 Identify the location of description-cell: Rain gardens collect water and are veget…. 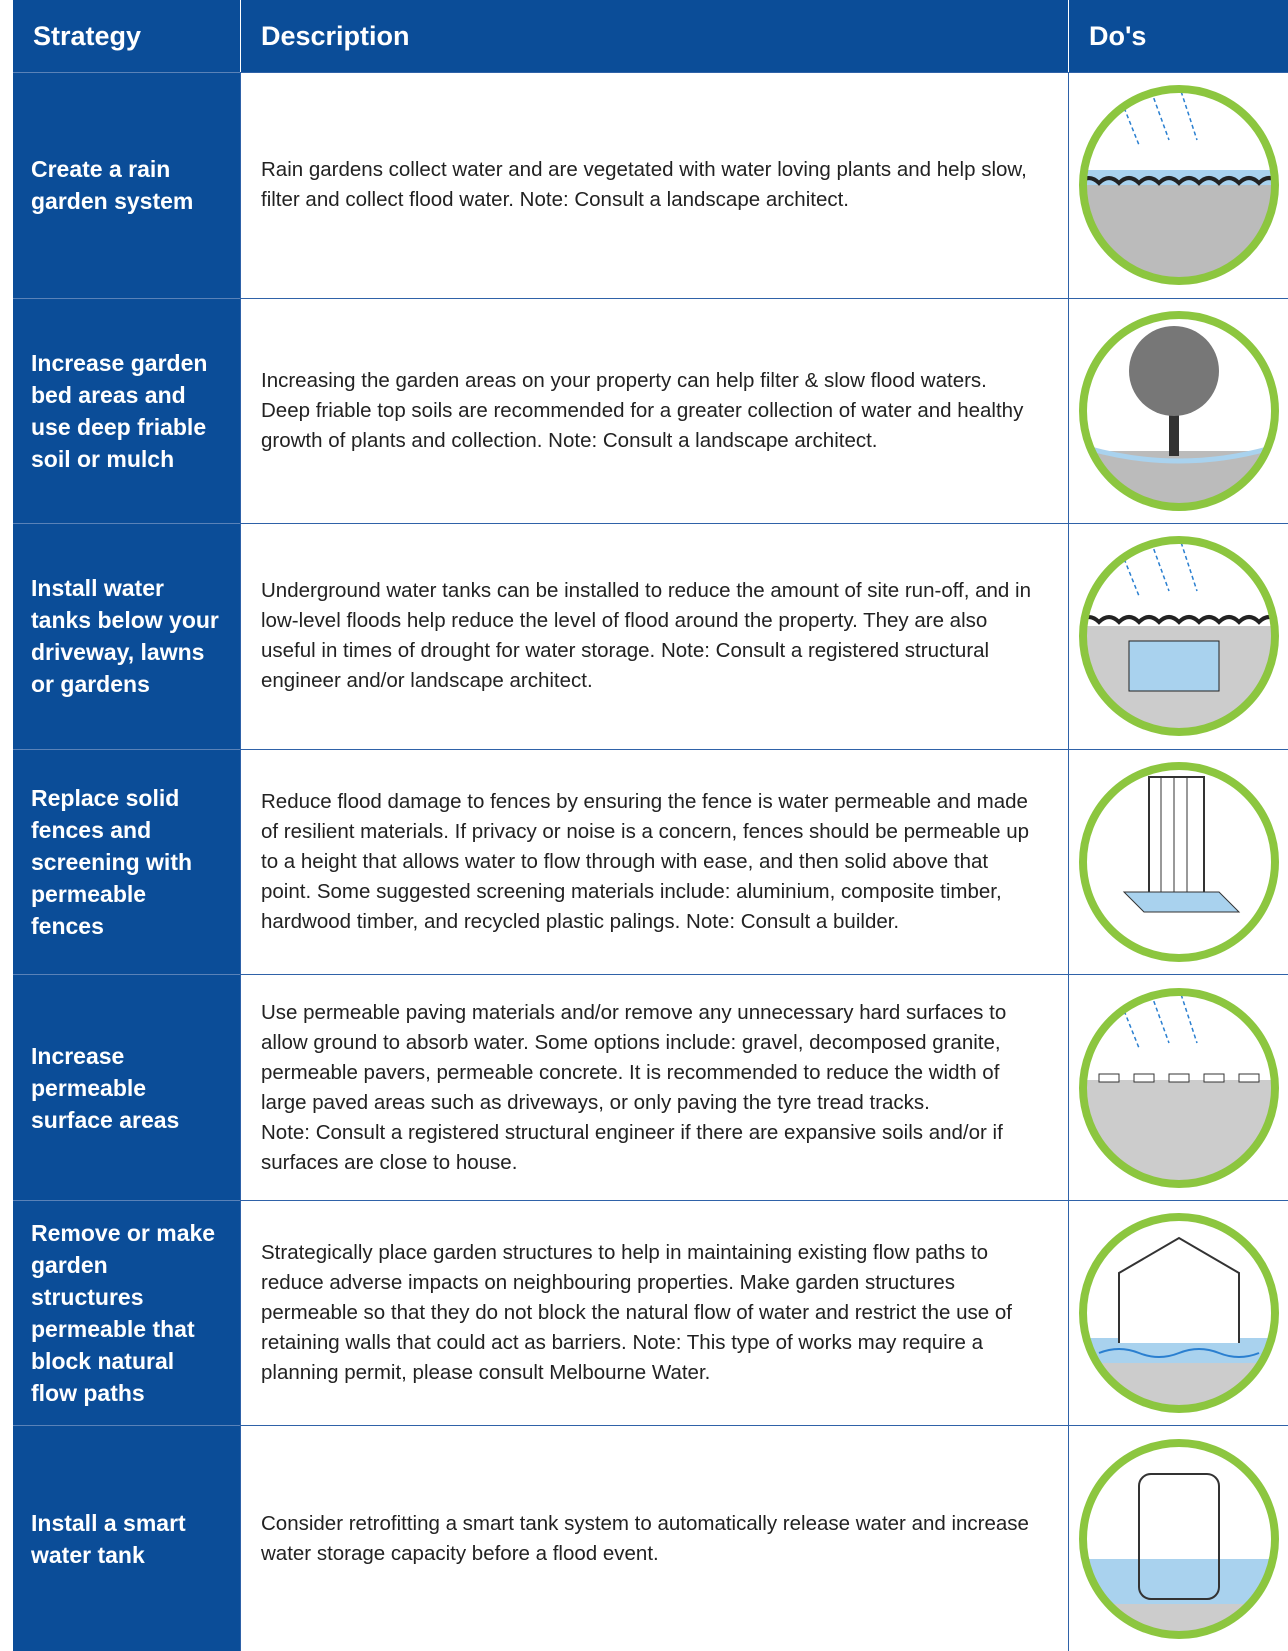
(654, 185).